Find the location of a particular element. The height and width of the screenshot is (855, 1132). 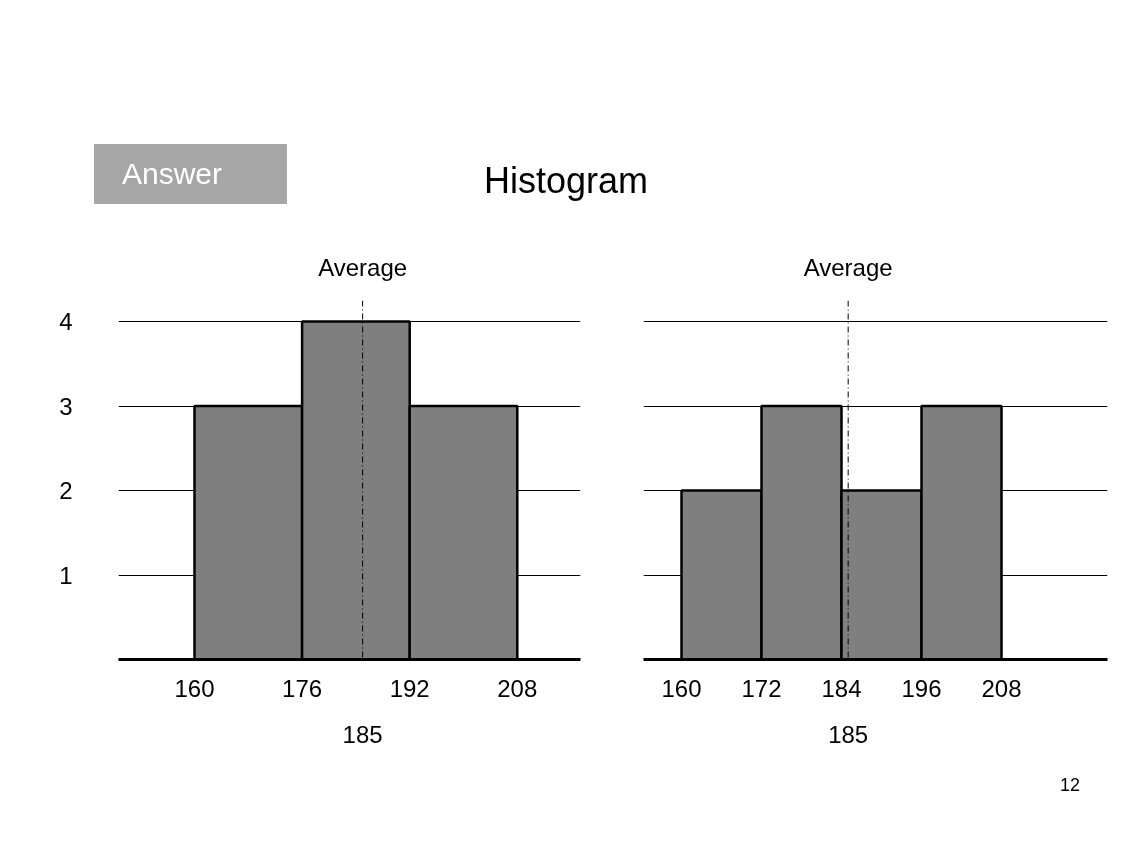

y-tick-label: 2 is located at coordinates (66, 491).